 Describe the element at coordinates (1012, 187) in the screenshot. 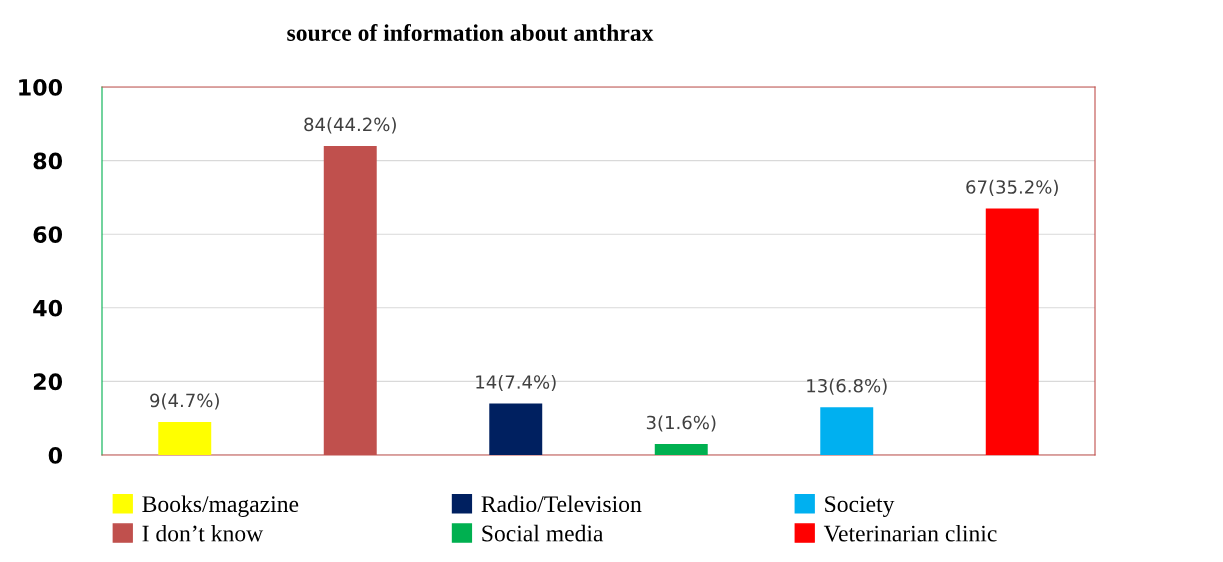

I see `data-label: 67(35.2%)` at that location.